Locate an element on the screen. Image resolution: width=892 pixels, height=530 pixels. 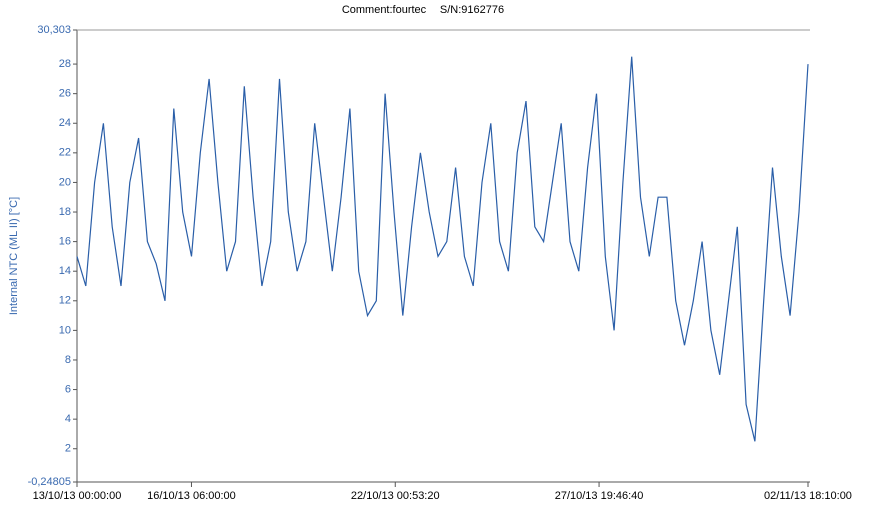
x-tick-label: 02/11/13 18:10:00 is located at coordinates (808, 496).